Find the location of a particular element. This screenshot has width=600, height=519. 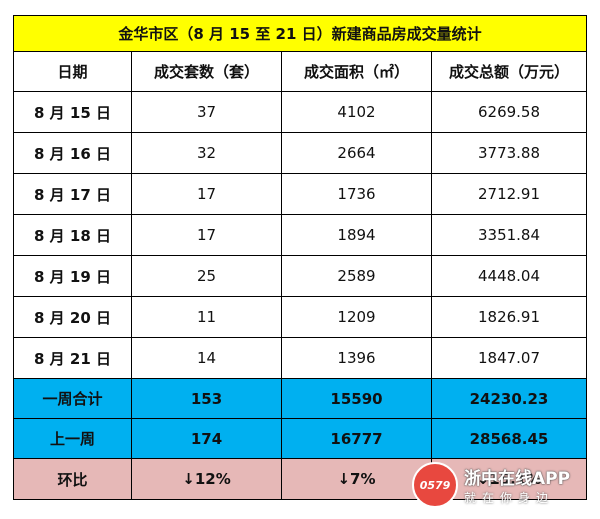

table-row: 8 月 21 日 14 1396 1847.07 is located at coordinates (300, 358).